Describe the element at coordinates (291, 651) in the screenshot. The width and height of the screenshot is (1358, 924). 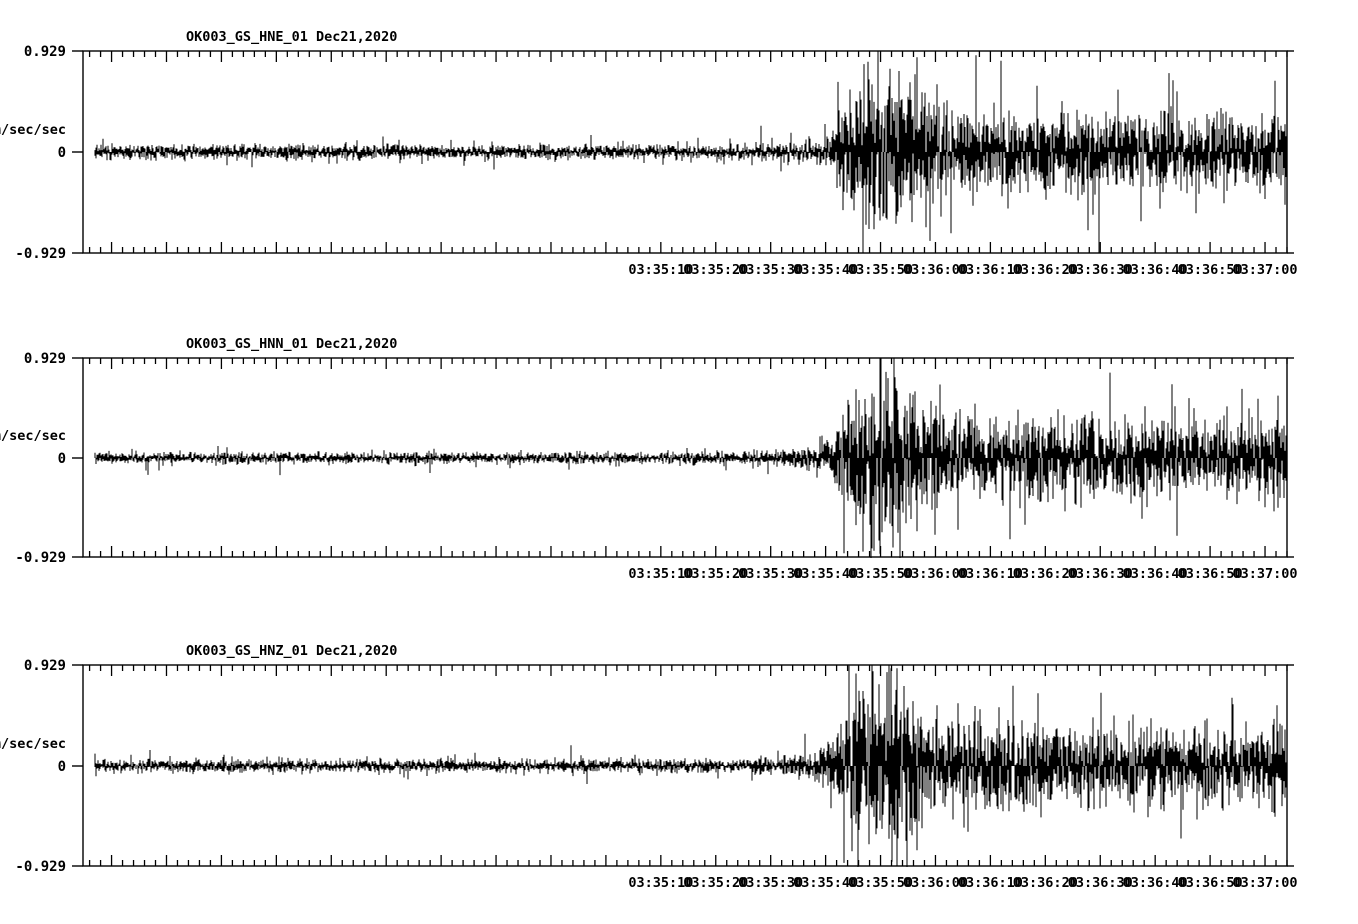
I see `panel-title: OK003_GS_HNZ_01 Dec21,2020` at that location.